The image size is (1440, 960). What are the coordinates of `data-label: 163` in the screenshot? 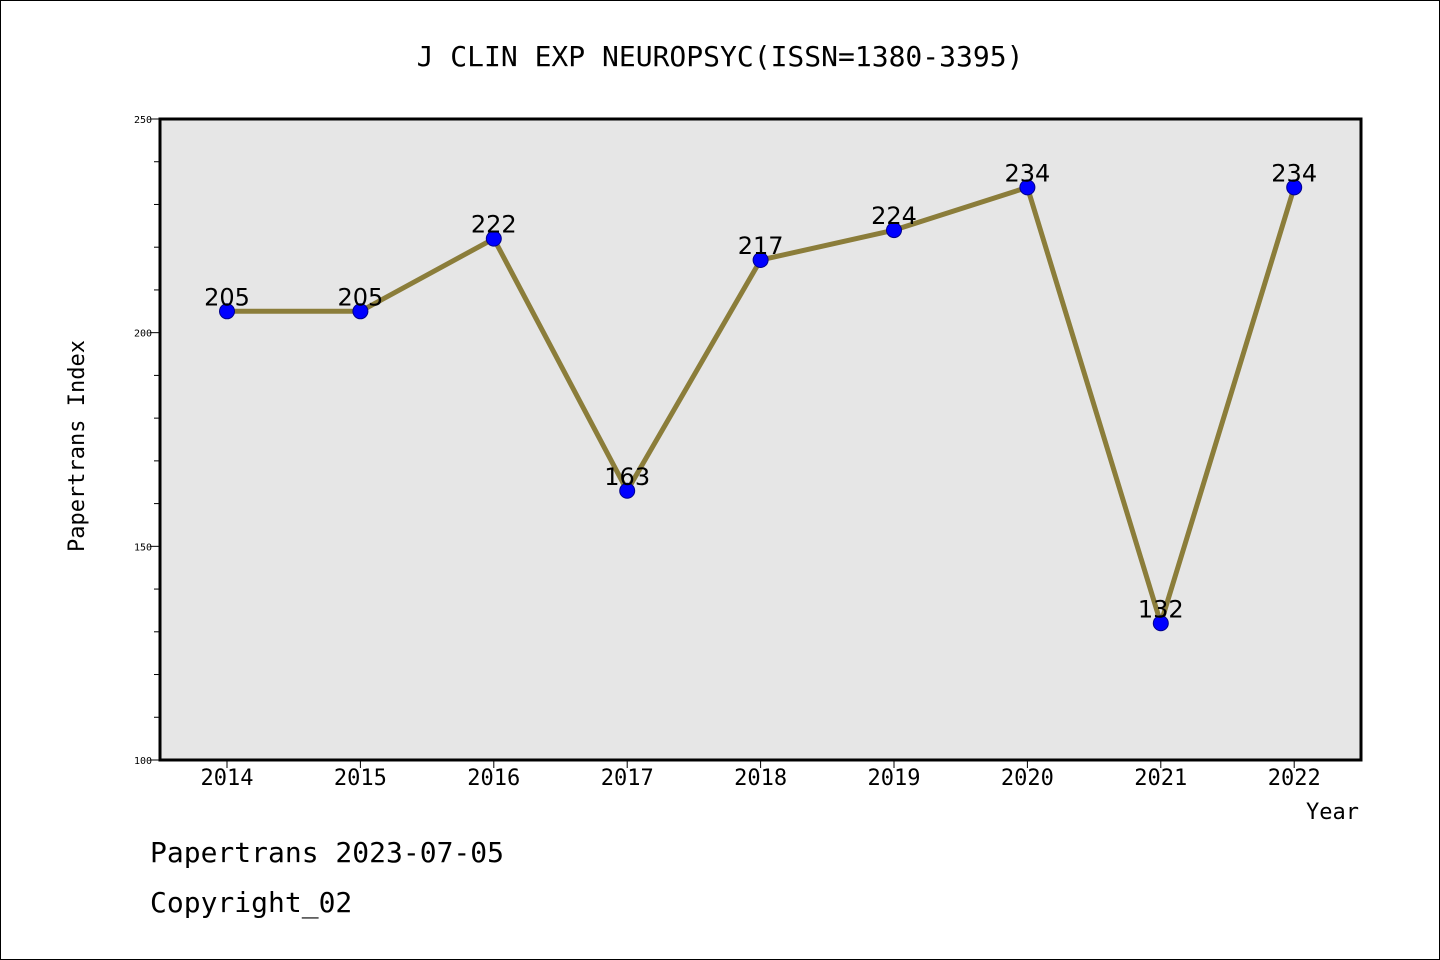 It's located at (627, 477).